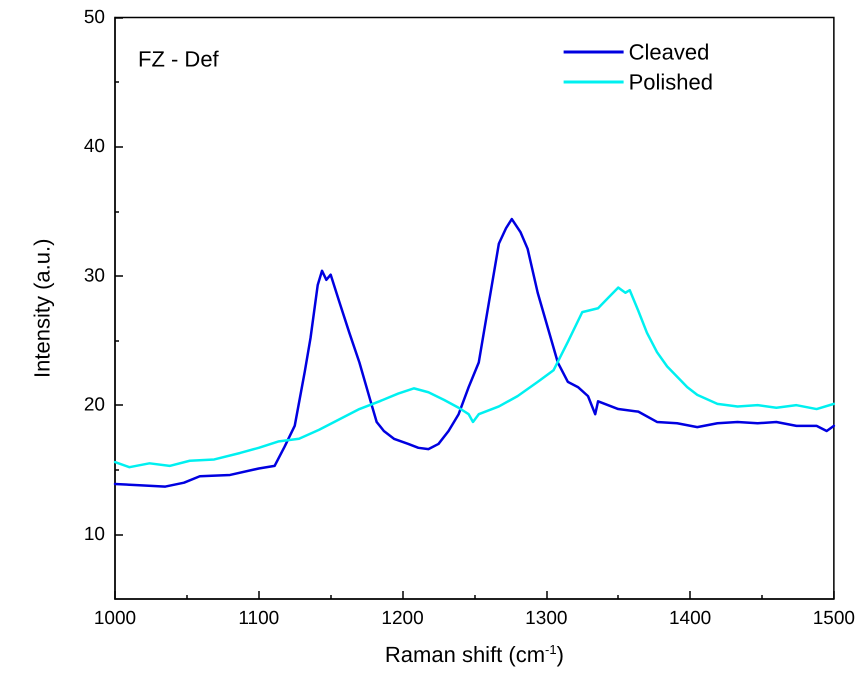  Describe the element at coordinates (402, 618) in the screenshot. I see `x-tick-label: 1200` at that location.